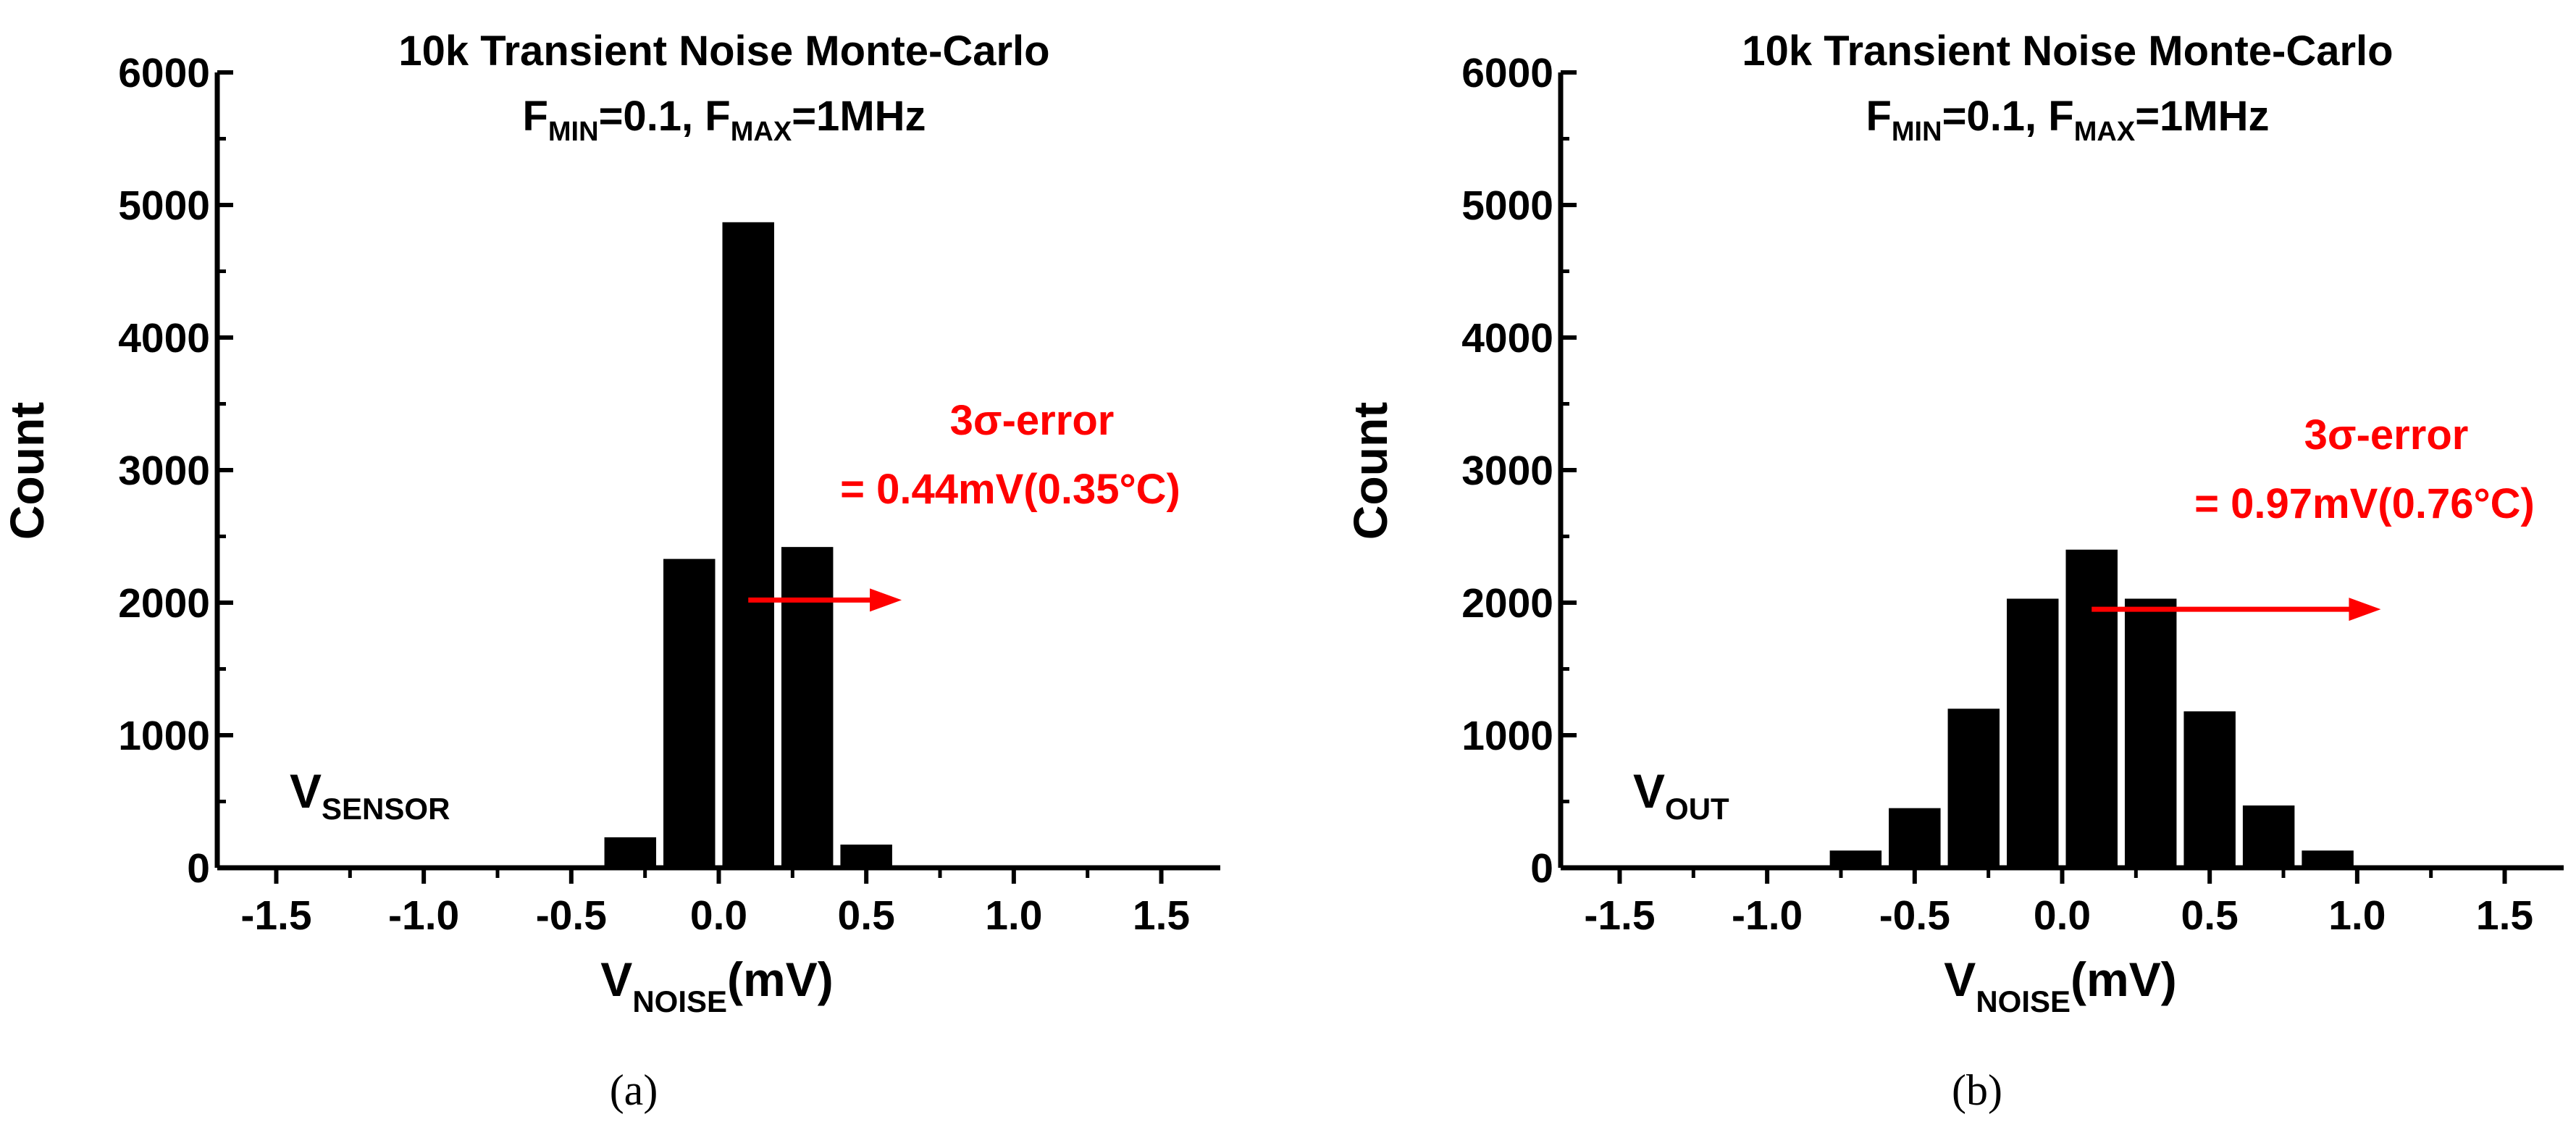  Describe the element at coordinates (1697, 809) in the screenshot. I see `signal-label-sub: OUT` at that location.